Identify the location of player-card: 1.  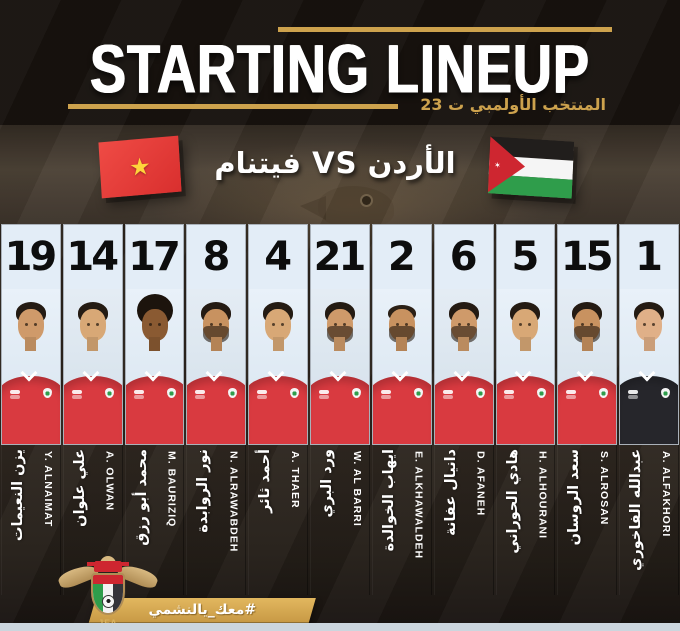
(649, 334).